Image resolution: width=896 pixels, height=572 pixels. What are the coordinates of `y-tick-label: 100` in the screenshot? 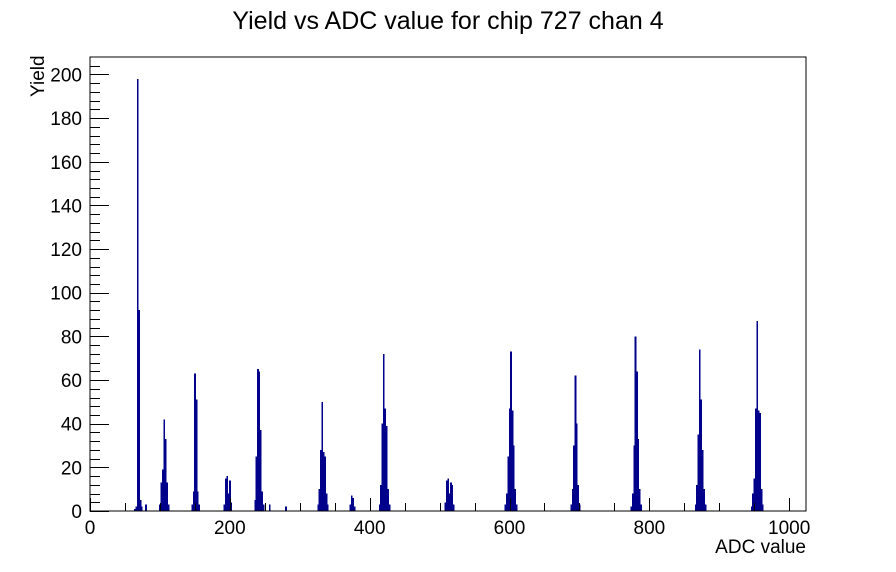 It's located at (66, 294).